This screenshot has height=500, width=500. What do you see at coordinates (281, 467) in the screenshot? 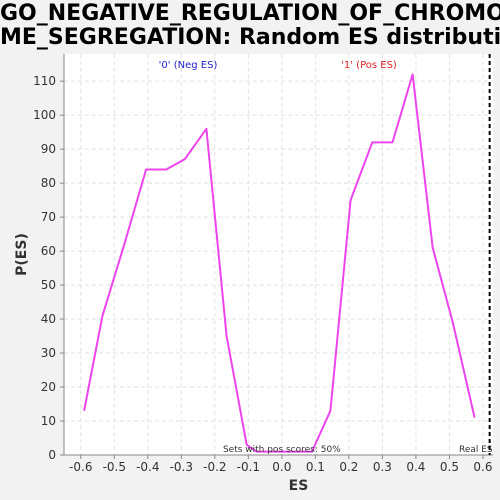
I see `x-tick-label-6: 0.0` at bounding box center [281, 467].